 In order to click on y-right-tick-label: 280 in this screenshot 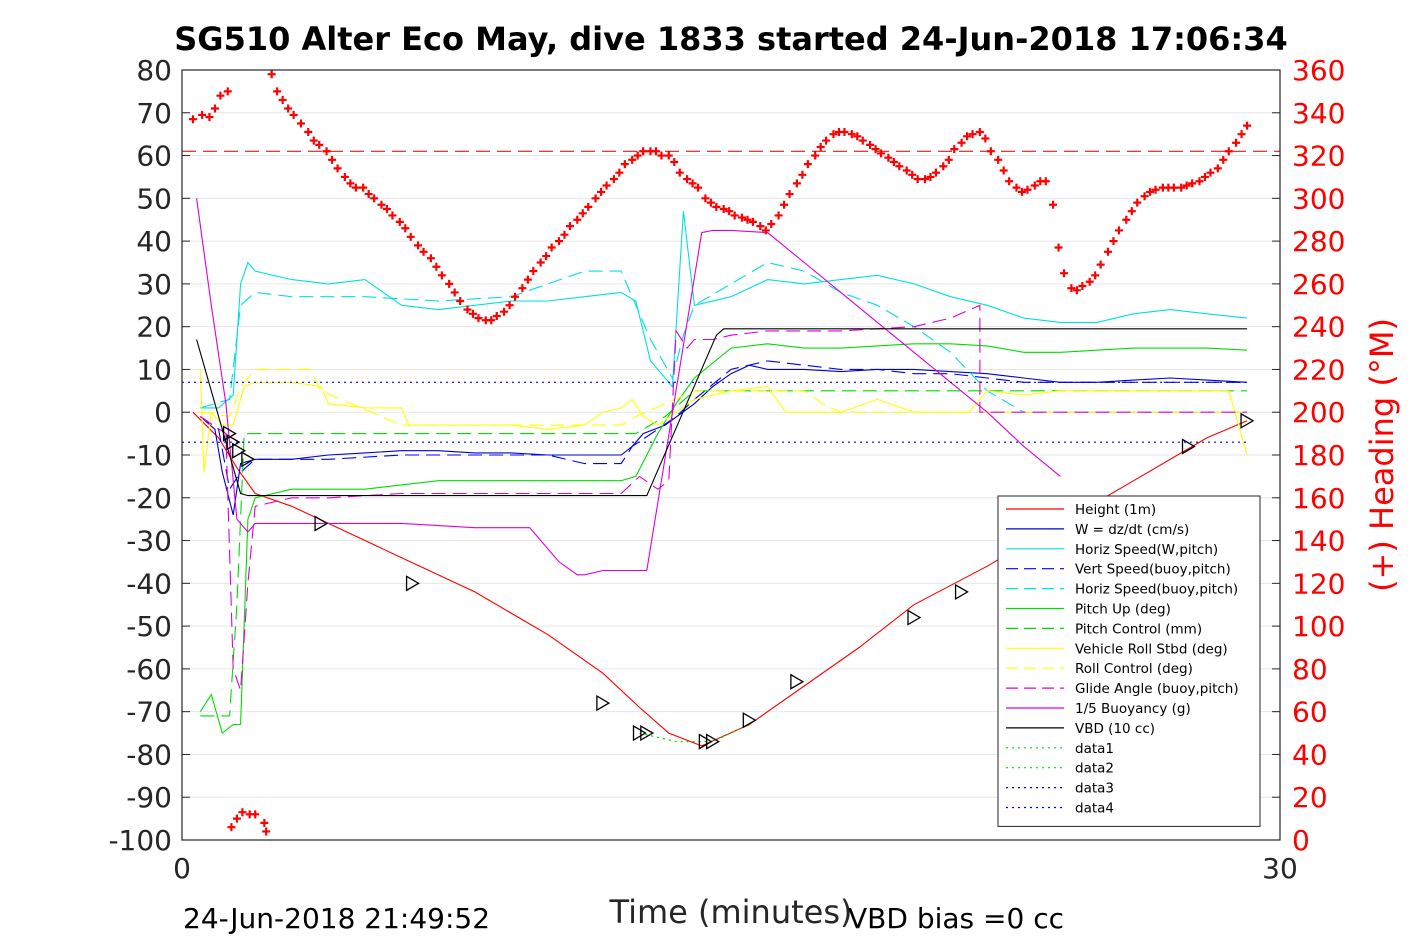, I will do `click(1318, 241)`.